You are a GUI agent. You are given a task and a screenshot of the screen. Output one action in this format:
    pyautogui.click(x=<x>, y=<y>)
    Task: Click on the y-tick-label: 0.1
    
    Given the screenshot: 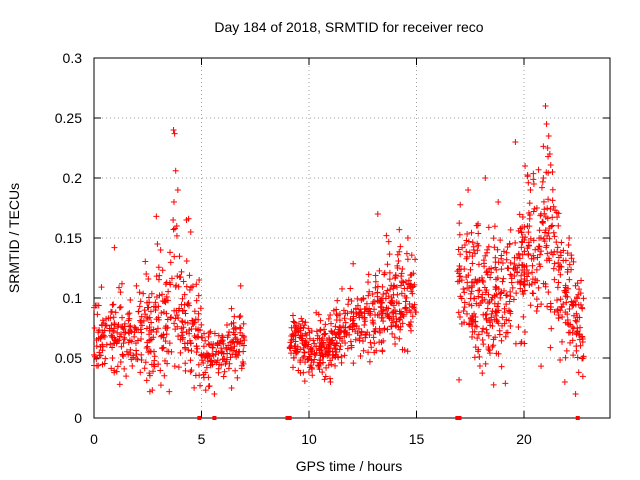 What is the action you would take?
    pyautogui.click(x=73, y=298)
    